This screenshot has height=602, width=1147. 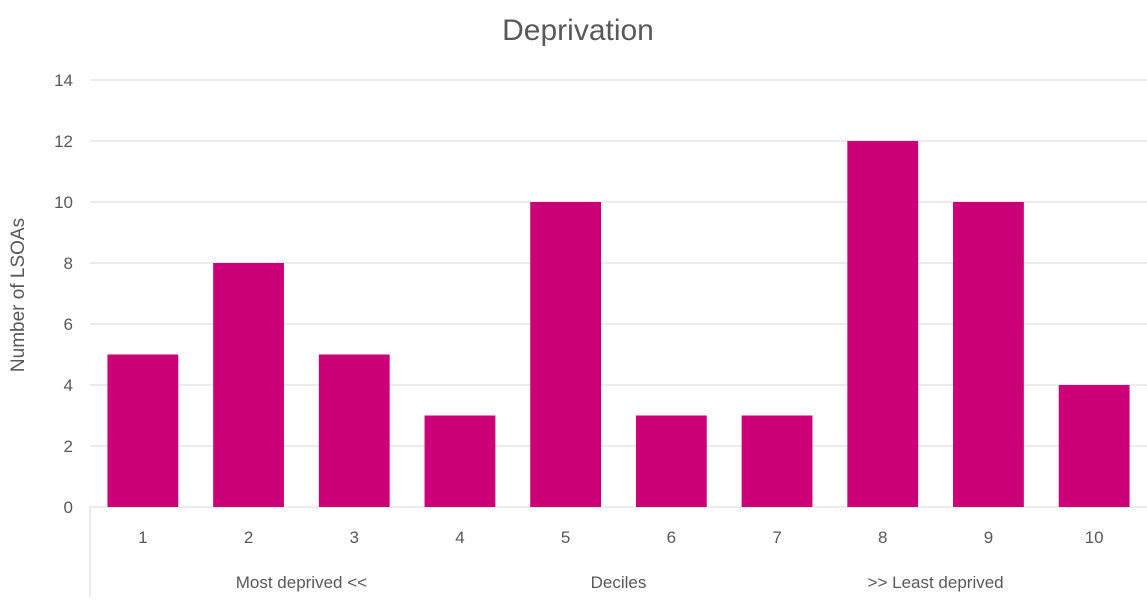 What do you see at coordinates (301, 582) in the screenshot?
I see `x-group-label: Most deprived <<` at bounding box center [301, 582].